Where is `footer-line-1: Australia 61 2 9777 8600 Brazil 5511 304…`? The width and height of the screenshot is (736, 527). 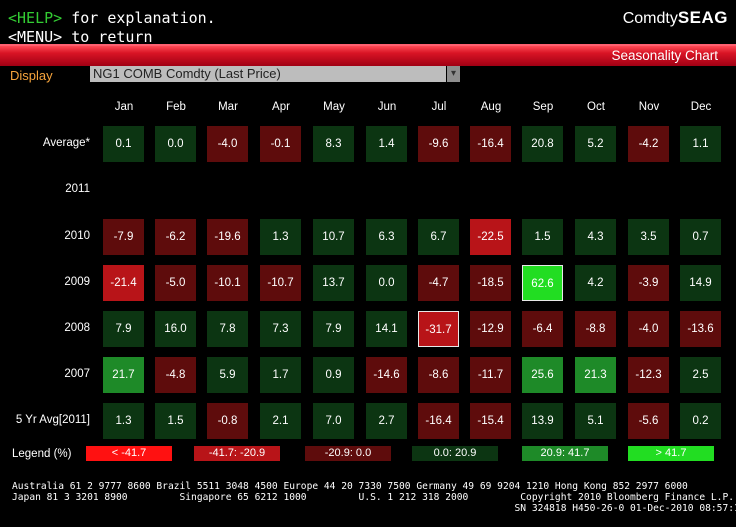 footer-line-1: Australia 61 2 9777 8600 Brazil 5511 304… is located at coordinates (350, 486).